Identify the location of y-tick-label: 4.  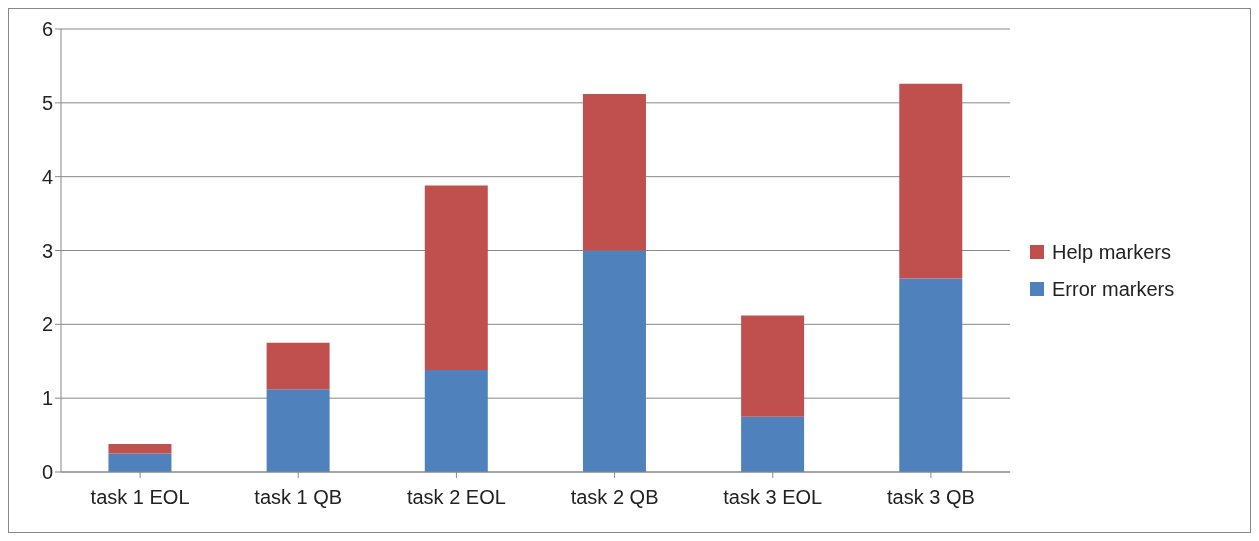
(47, 176).